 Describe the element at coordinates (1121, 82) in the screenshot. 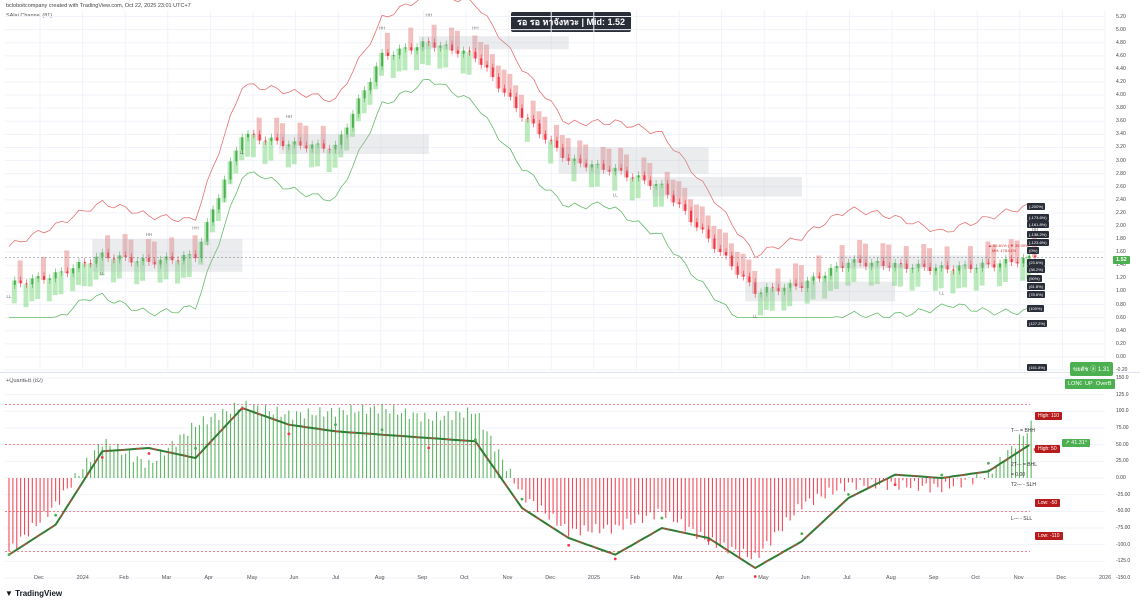

I see `price-tick-label: 4.20` at that location.